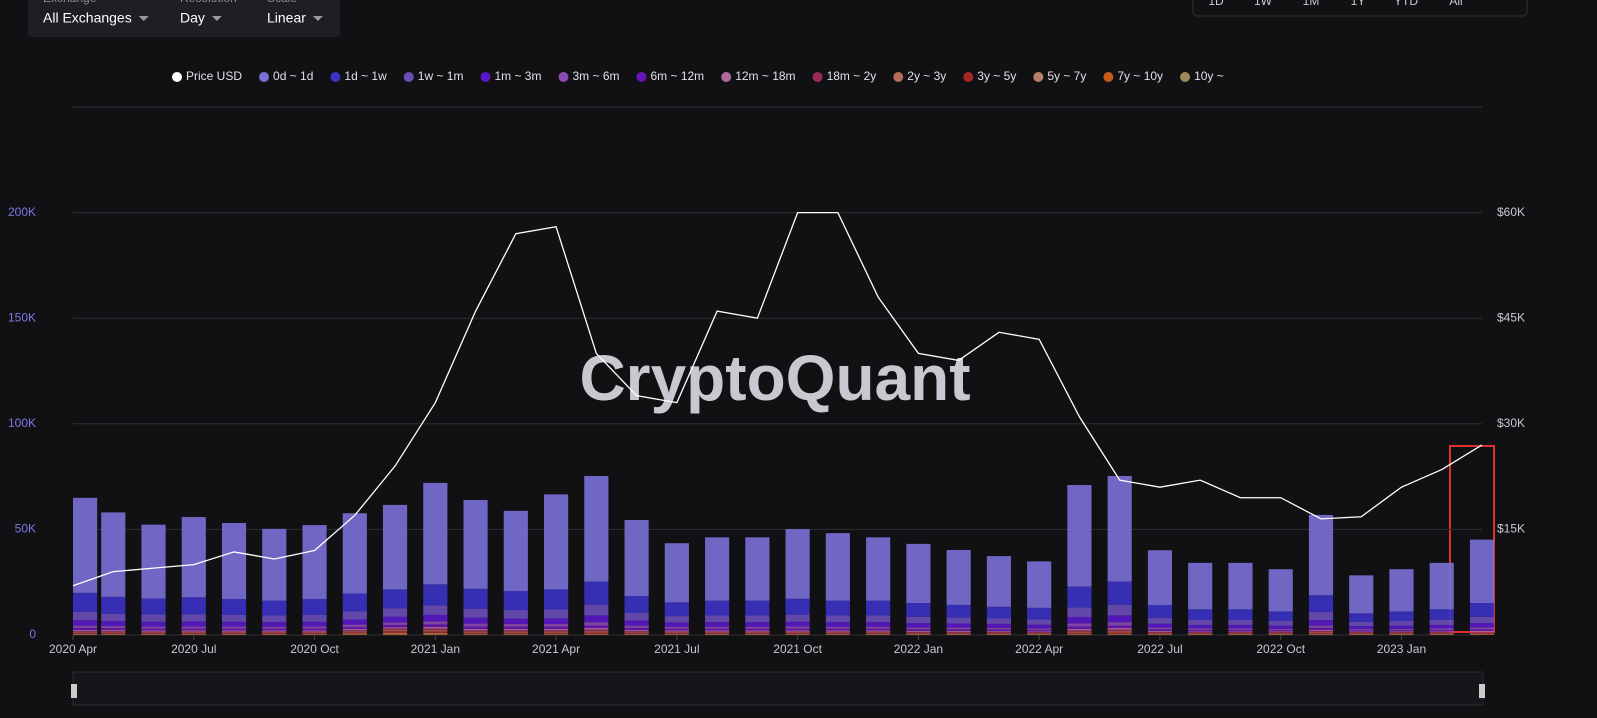 The height and width of the screenshot is (718, 1597). What do you see at coordinates (1511, 529) in the screenshot?
I see `y2-tick-label: $15K` at bounding box center [1511, 529].